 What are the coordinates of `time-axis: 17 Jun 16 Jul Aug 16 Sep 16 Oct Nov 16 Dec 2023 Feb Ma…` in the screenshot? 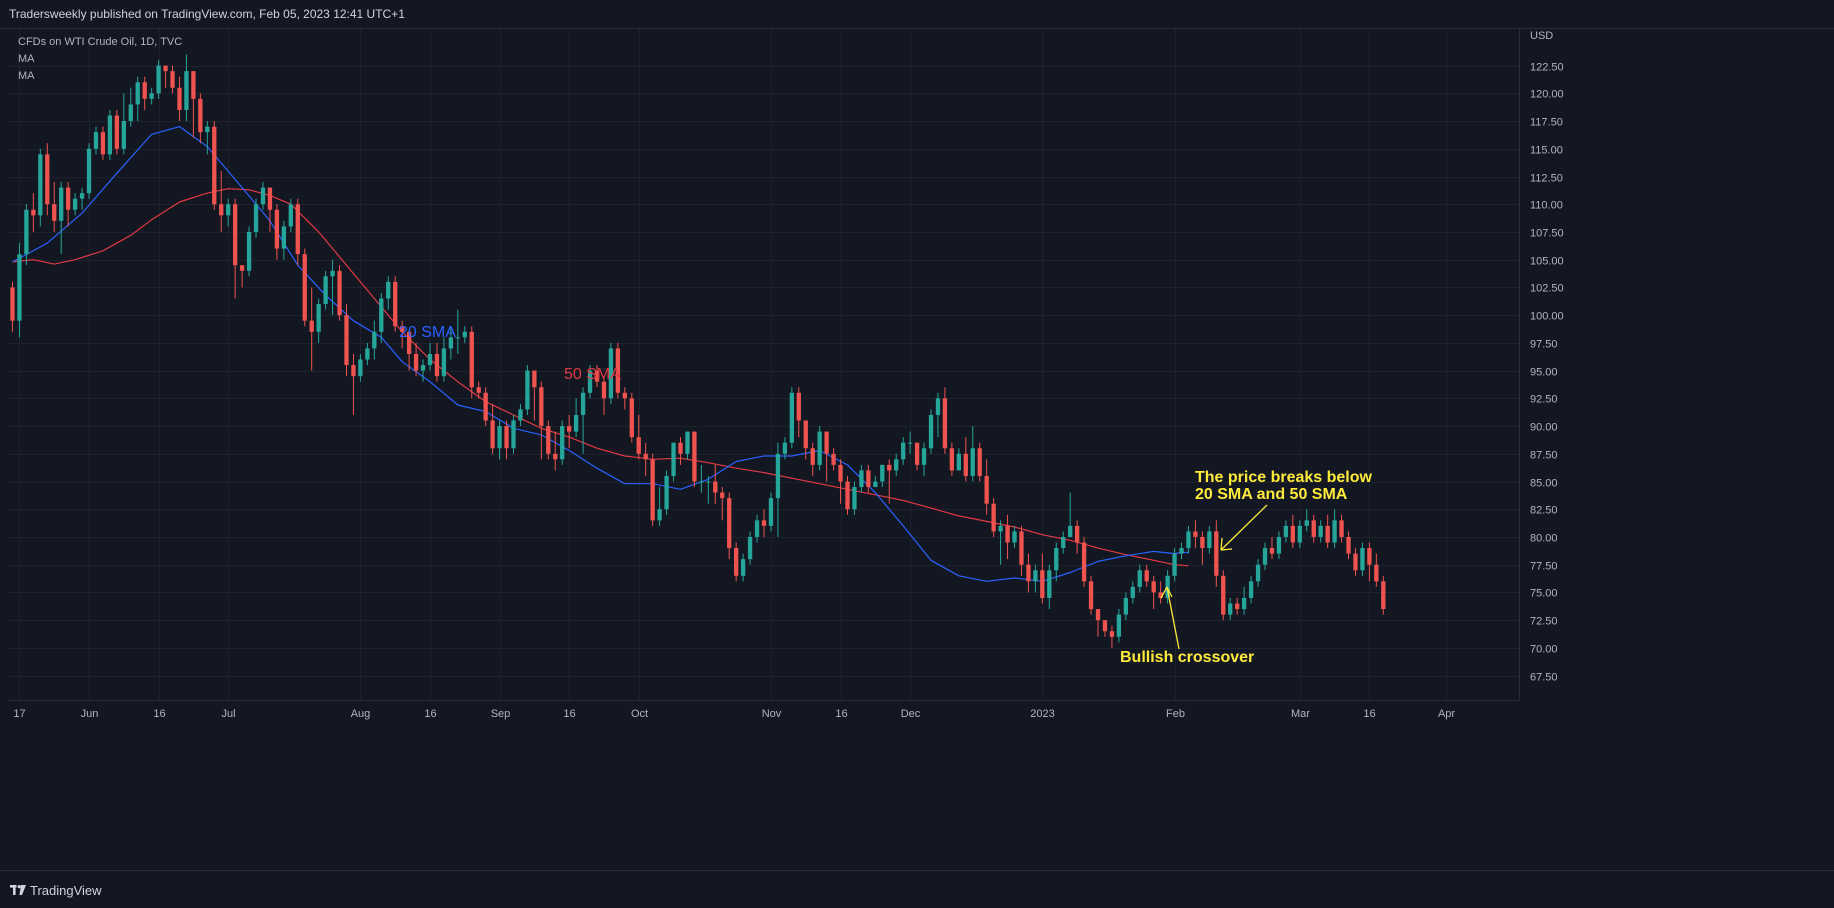 It's located at (764, 710).